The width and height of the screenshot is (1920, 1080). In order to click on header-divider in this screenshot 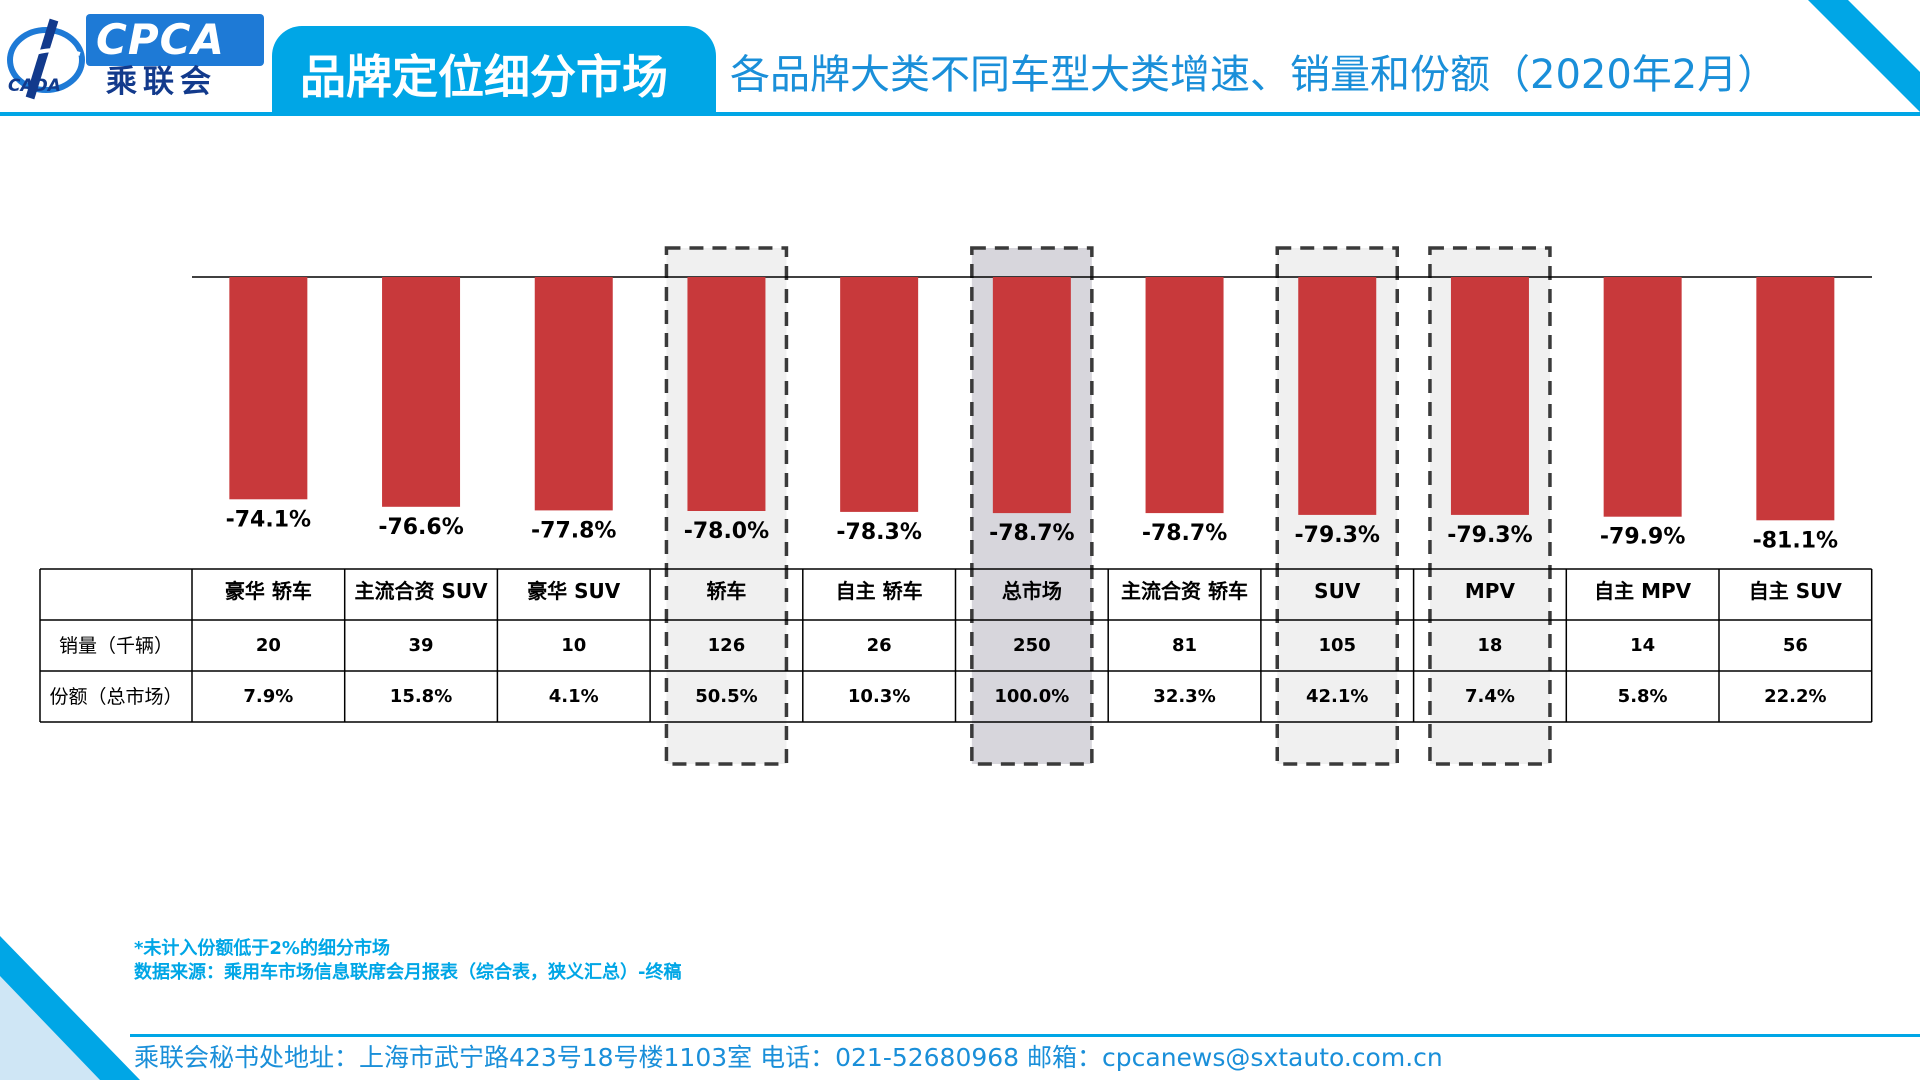, I will do `click(960, 114)`.